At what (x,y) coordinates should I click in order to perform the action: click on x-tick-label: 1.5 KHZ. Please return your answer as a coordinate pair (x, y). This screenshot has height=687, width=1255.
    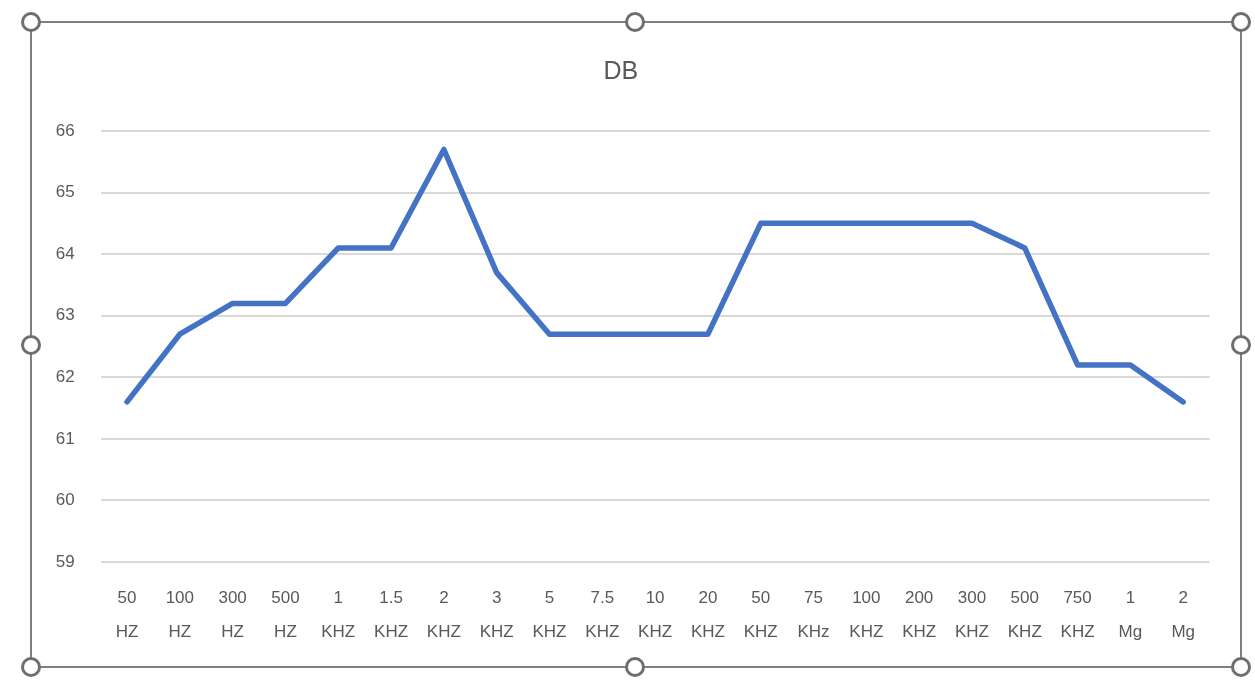
    Looking at the image, I should click on (391, 614).